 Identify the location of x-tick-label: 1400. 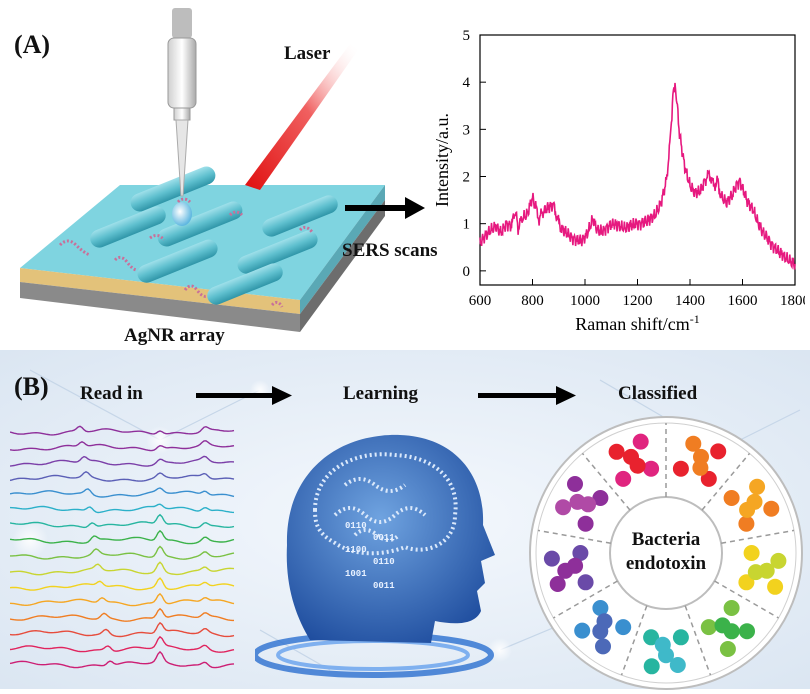
(690, 301).